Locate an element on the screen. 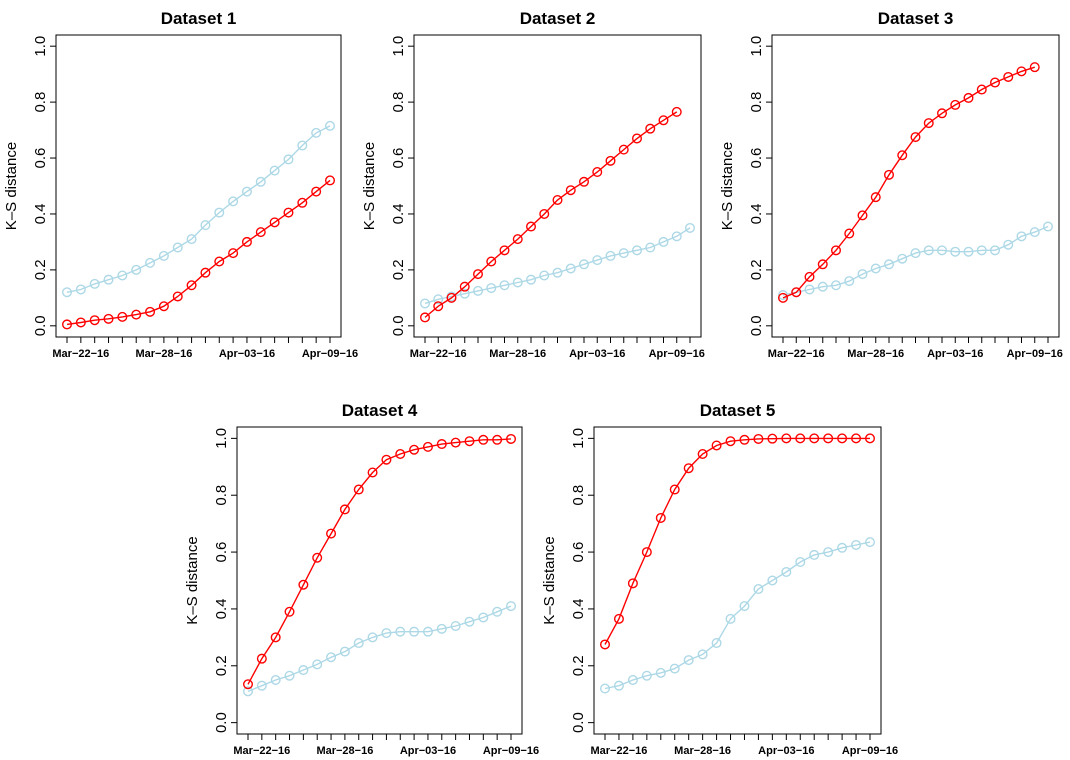 Image resolution: width=1070 pixels, height=760 pixels. y-tick-label: 0.6 is located at coordinates (578, 552).